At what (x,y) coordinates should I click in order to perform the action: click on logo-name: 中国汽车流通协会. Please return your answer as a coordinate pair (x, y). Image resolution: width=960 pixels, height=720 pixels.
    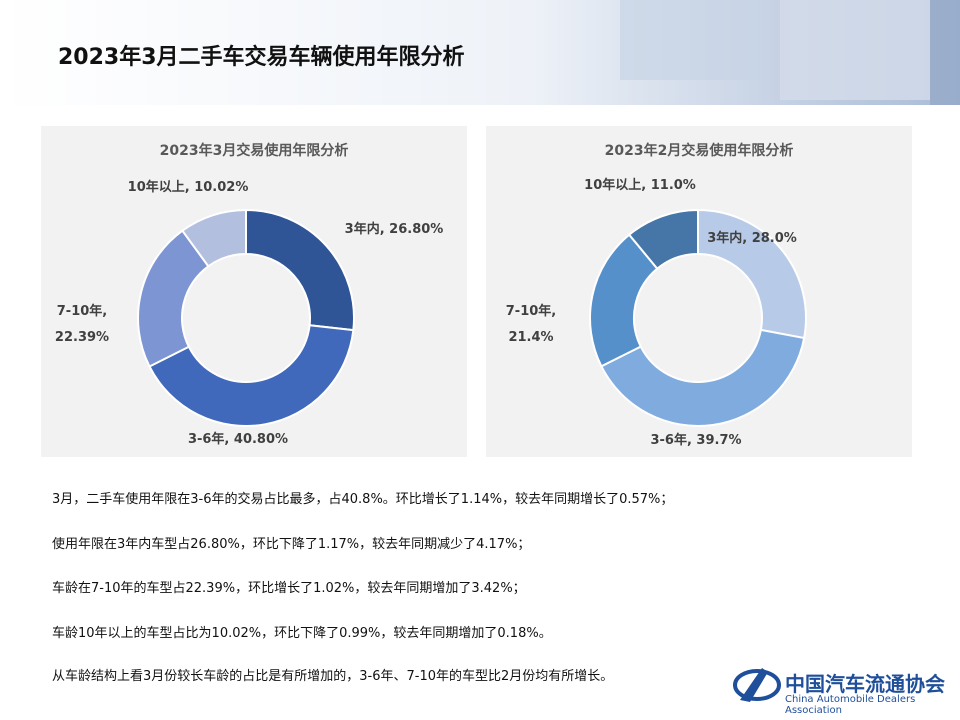
    Looking at the image, I should click on (865, 684).